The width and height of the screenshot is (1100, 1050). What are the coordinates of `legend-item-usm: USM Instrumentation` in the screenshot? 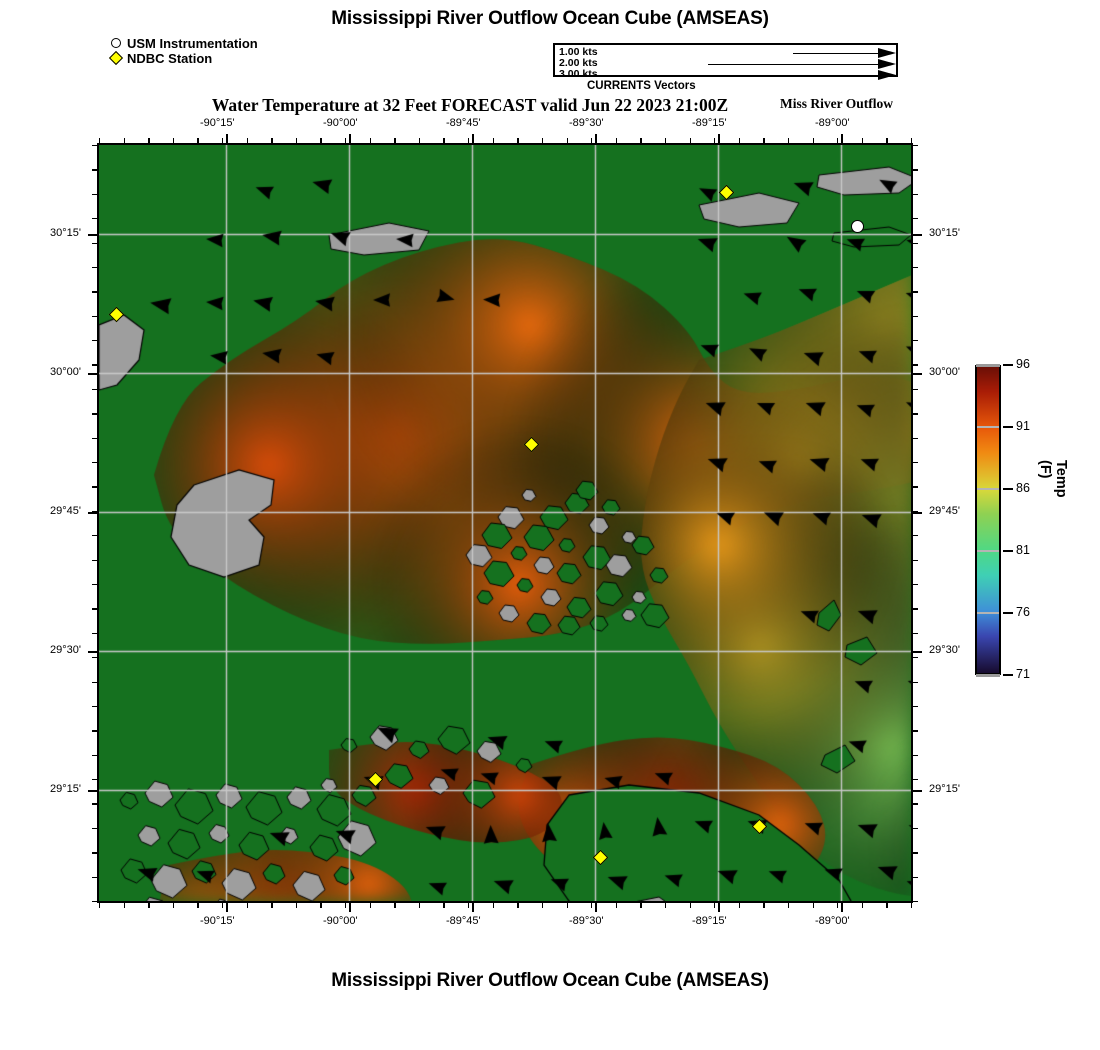 It's located at (184, 43).